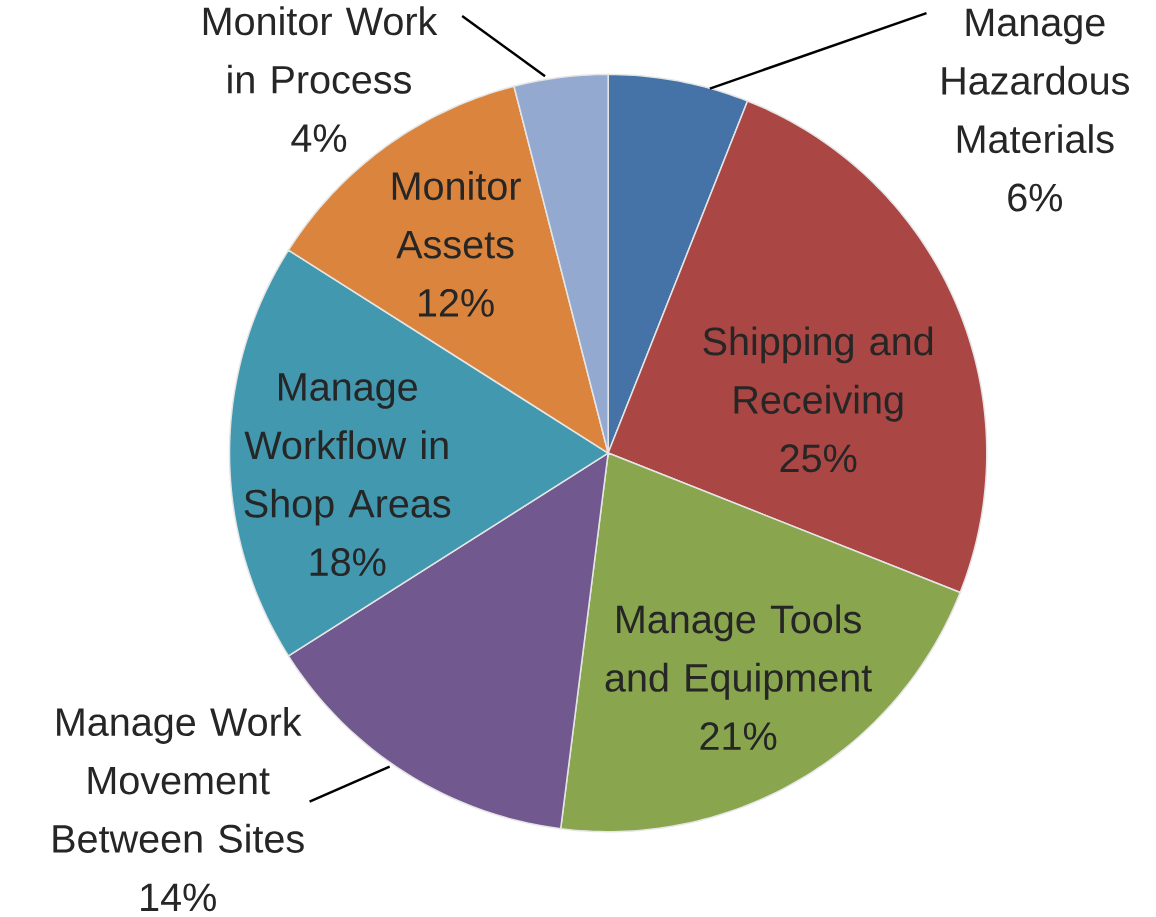 This screenshot has width=1156, height=917. I want to click on slice-label: Monitor Assets, so click(456, 214).